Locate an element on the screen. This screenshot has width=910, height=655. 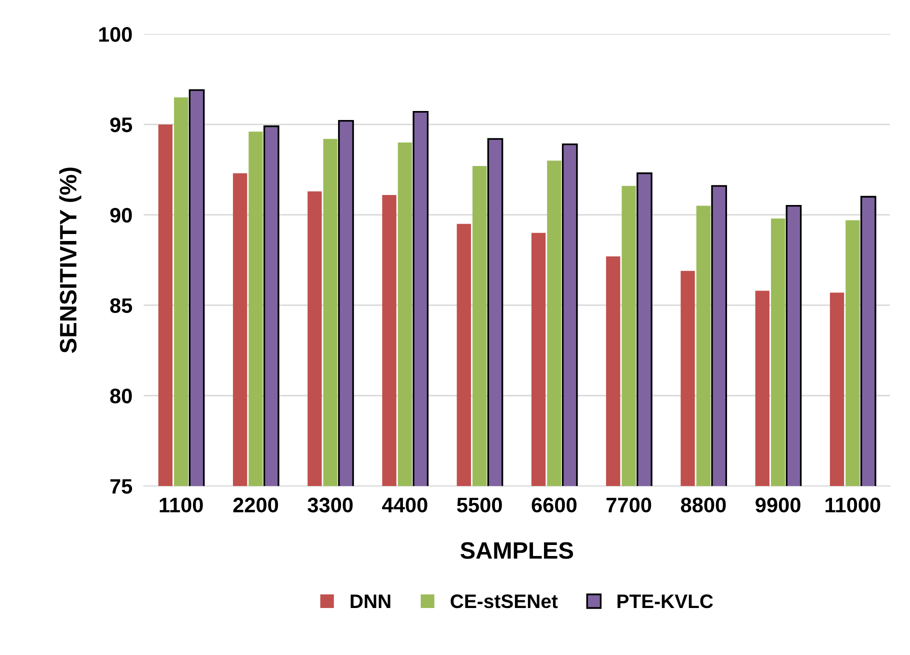
y-tick-label: 85 is located at coordinates (121, 305).